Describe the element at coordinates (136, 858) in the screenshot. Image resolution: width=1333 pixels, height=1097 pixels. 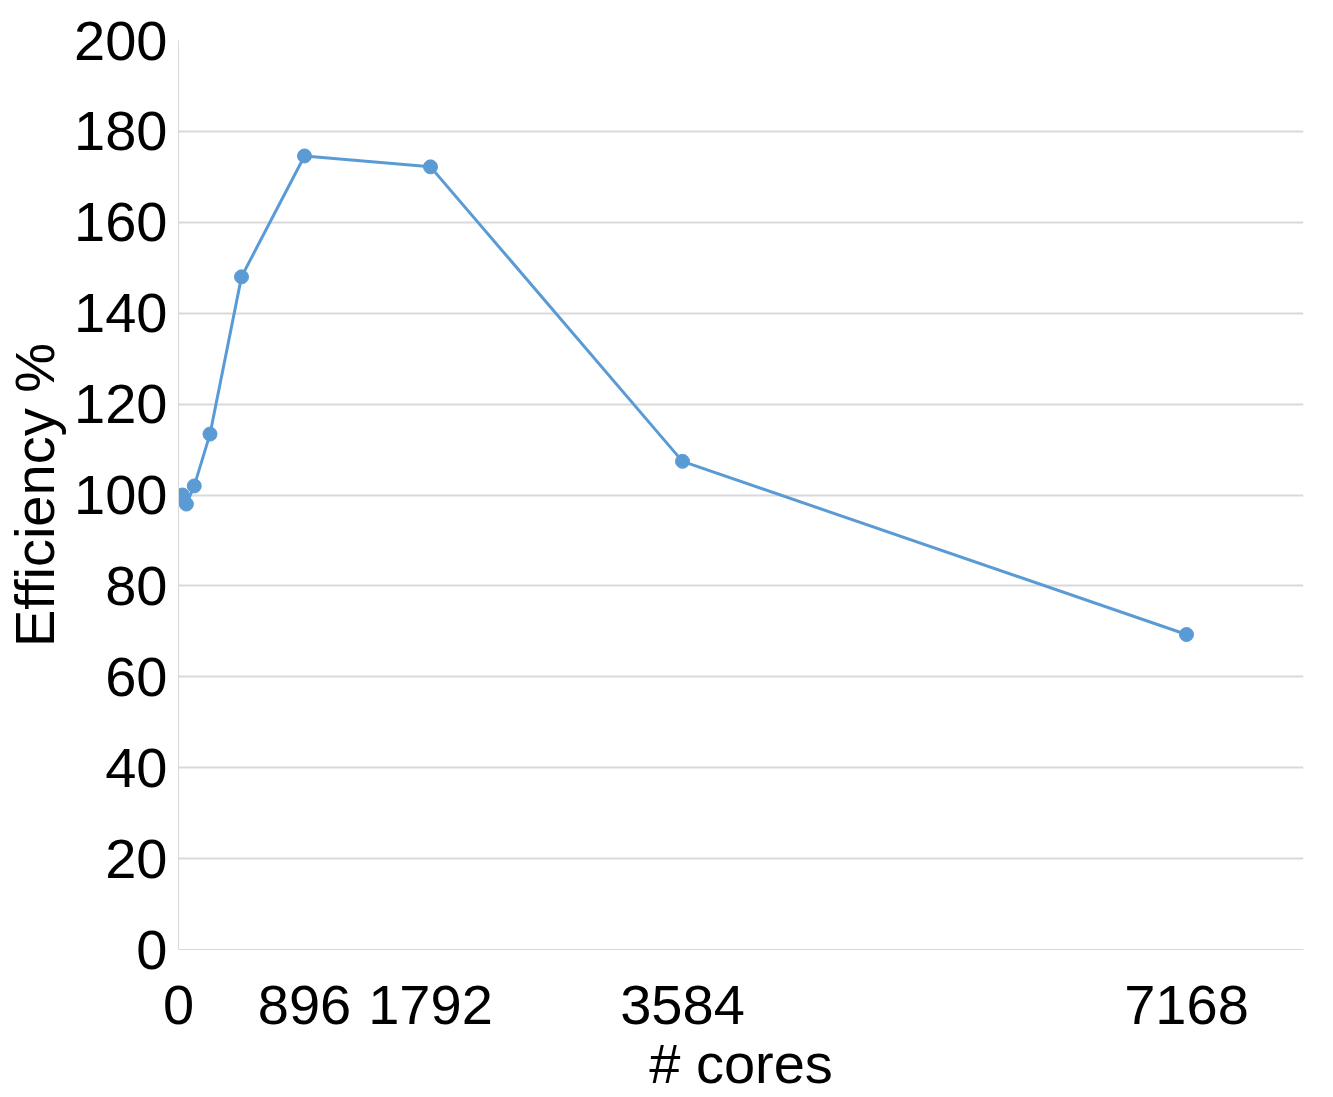
I see `y-tick-label: 20` at that location.